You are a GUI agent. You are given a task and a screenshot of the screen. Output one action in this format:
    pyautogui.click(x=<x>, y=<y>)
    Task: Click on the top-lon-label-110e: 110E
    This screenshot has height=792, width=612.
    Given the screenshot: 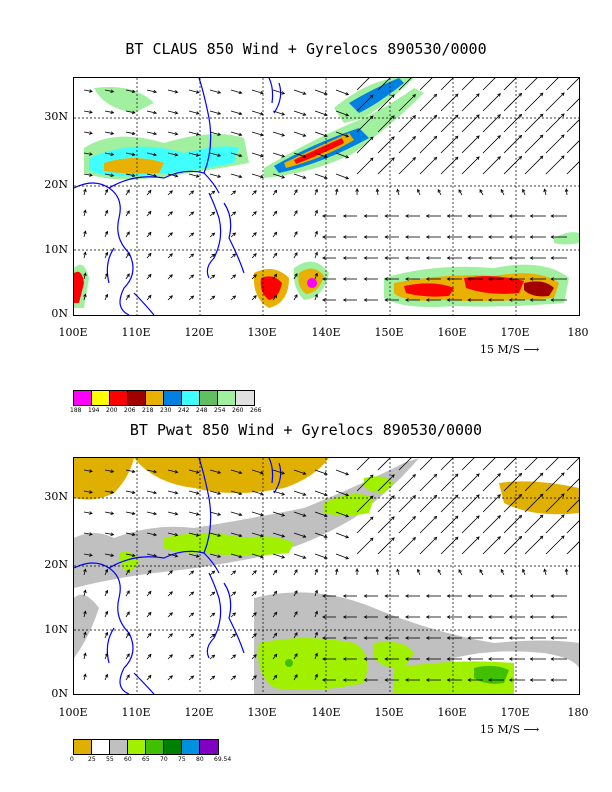 What is the action you would take?
    pyautogui.click(x=136, y=332)
    